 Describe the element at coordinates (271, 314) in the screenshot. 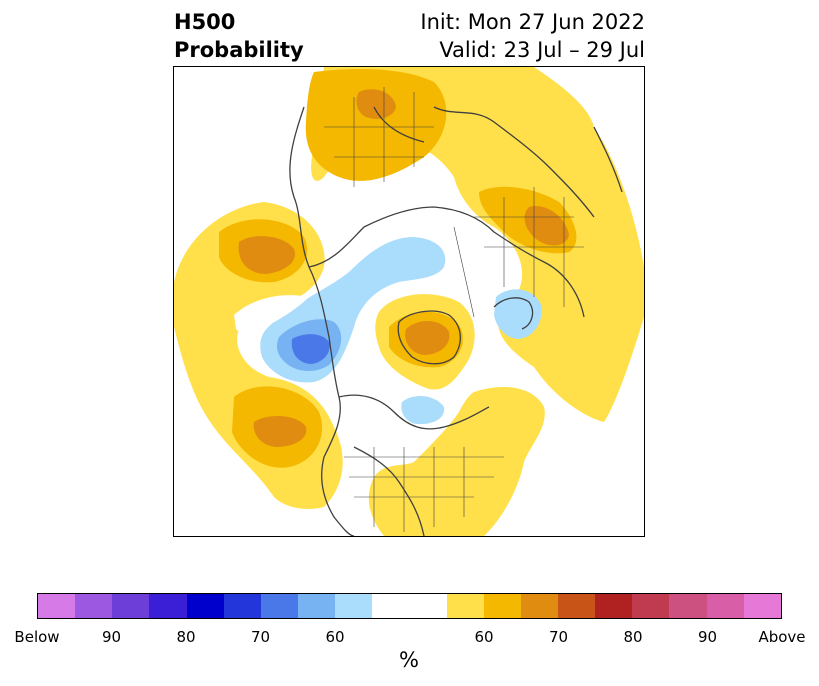

I see `neutral-band` at that location.